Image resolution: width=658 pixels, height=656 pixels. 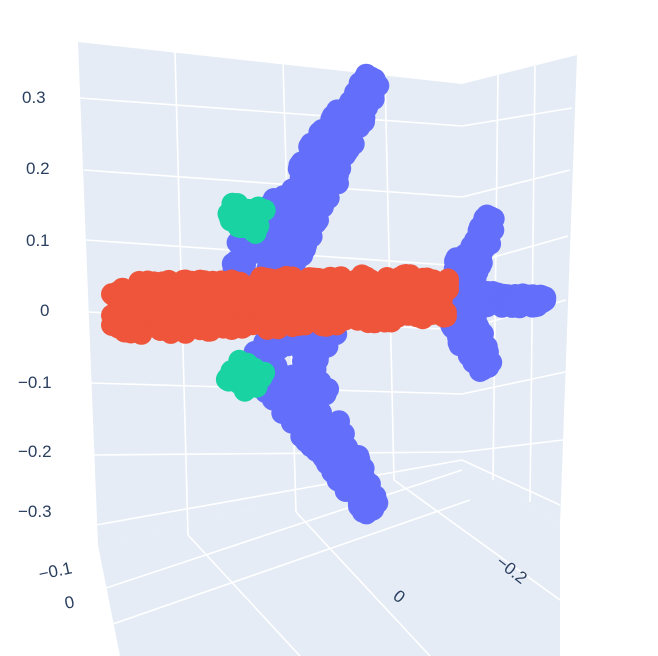 What do you see at coordinates (35, 511) in the screenshot?
I see `z-tick-label: −0.3` at bounding box center [35, 511].